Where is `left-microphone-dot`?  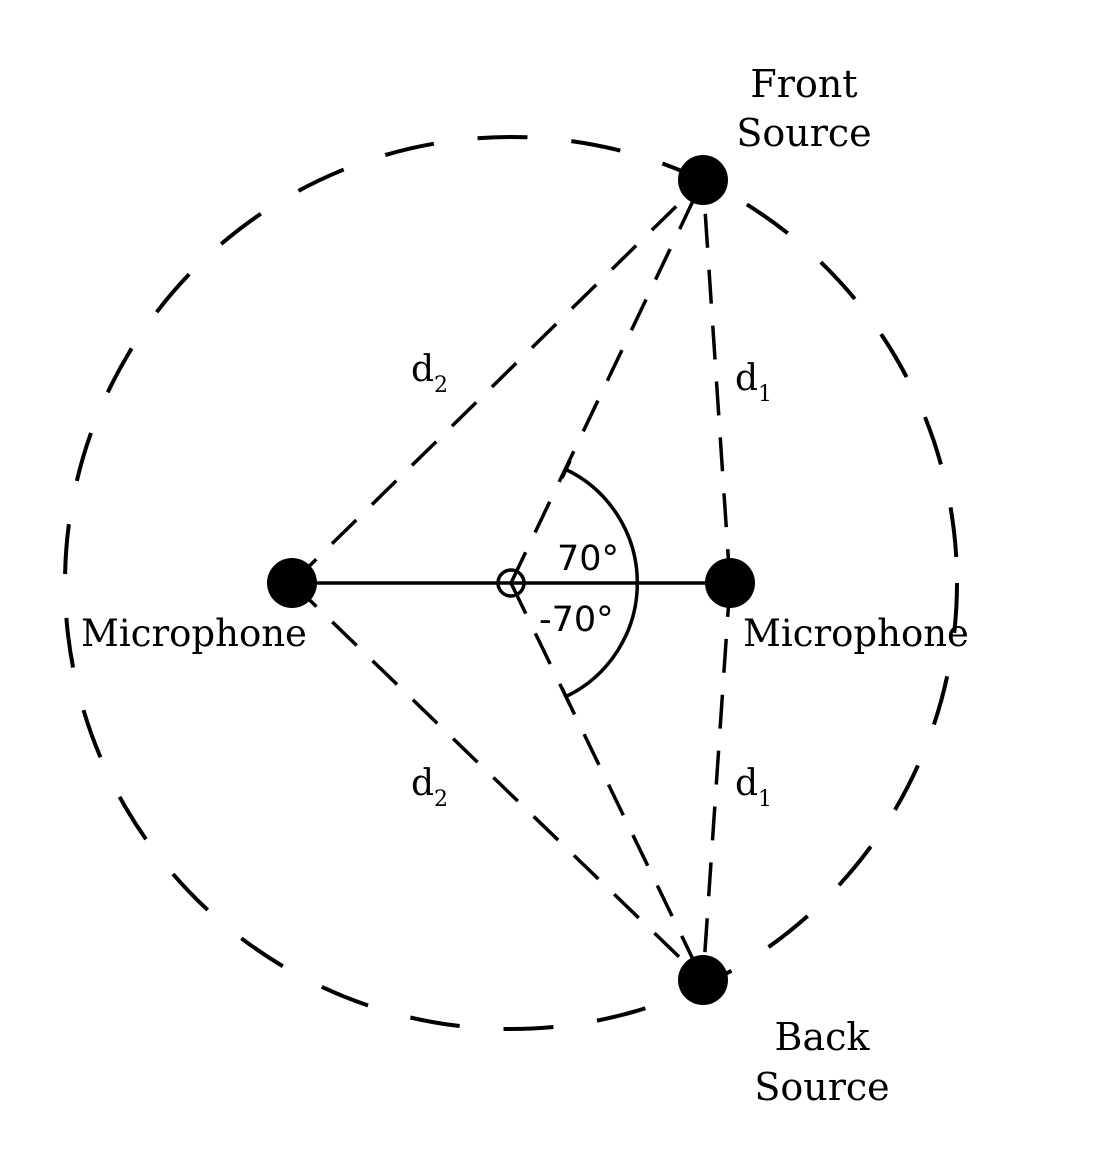
left-microphone-dot is located at coordinates (292, 583).